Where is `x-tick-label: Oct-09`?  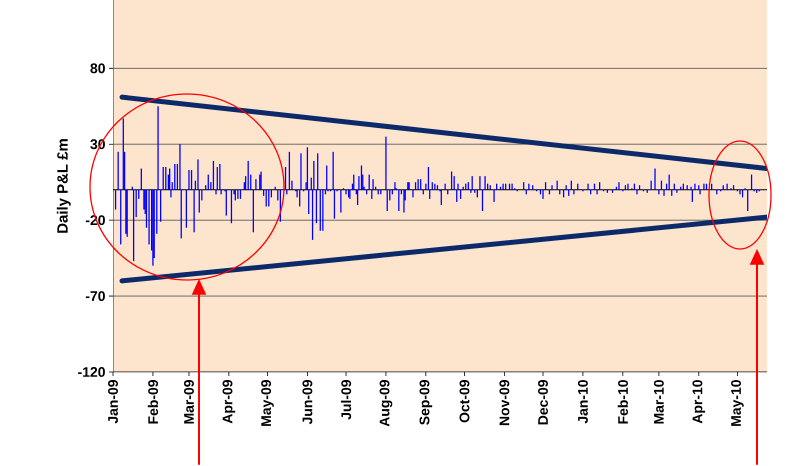
x-tick-label: Oct-09 is located at coordinates (465, 401).